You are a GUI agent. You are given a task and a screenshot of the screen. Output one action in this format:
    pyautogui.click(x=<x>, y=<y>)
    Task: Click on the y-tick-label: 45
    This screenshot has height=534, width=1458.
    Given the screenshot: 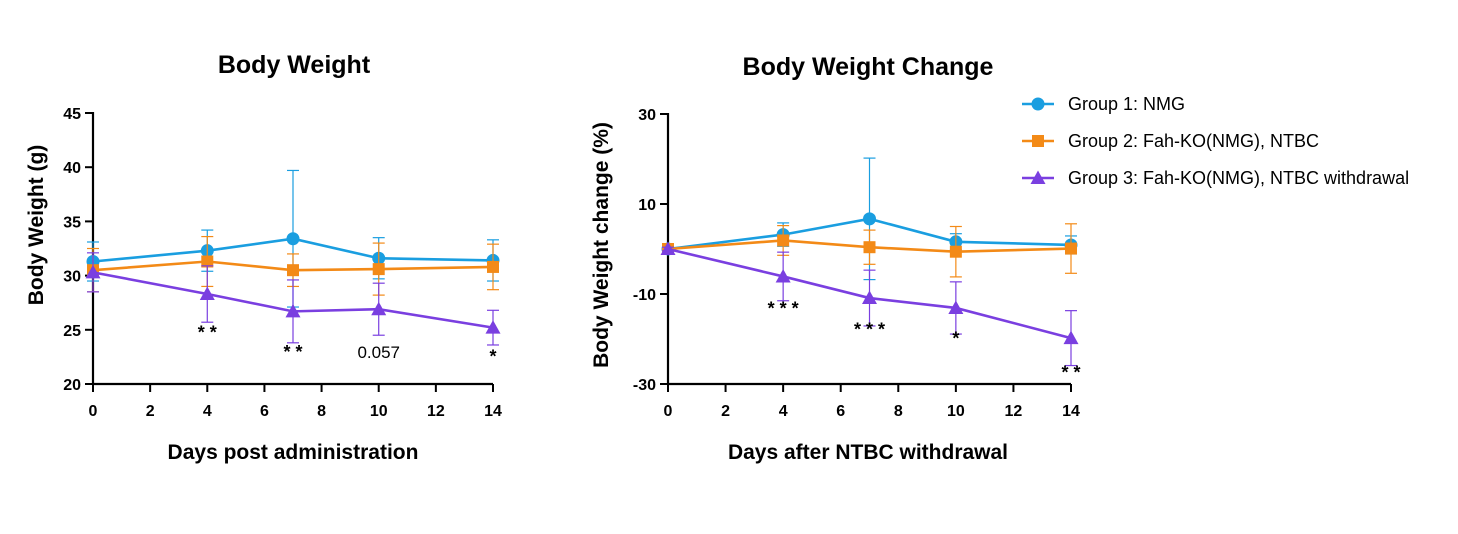 What is the action you would take?
    pyautogui.click(x=72, y=114)
    